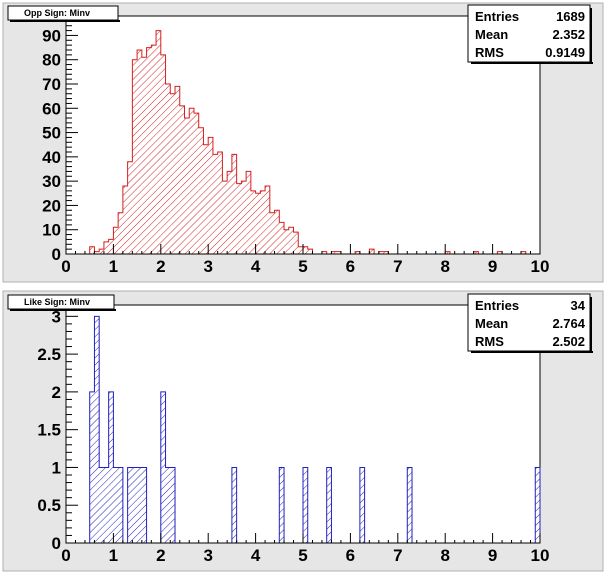 The height and width of the screenshot is (577, 606). What do you see at coordinates (56, 316) in the screenshot?
I see `y-tick-label: 3` at bounding box center [56, 316].